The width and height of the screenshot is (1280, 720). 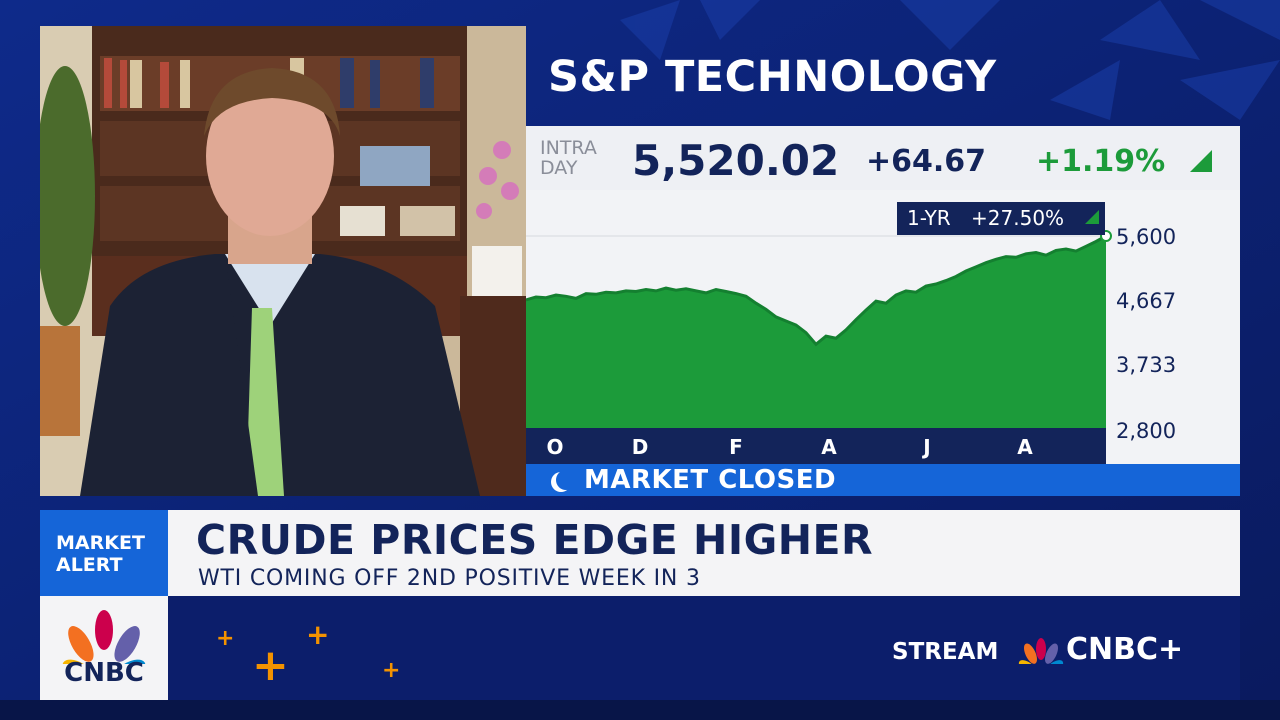 I want to click on quote-bar: INTRA DAY 5,520.02 +64.67 +1.19%, so click(x=883, y=158).